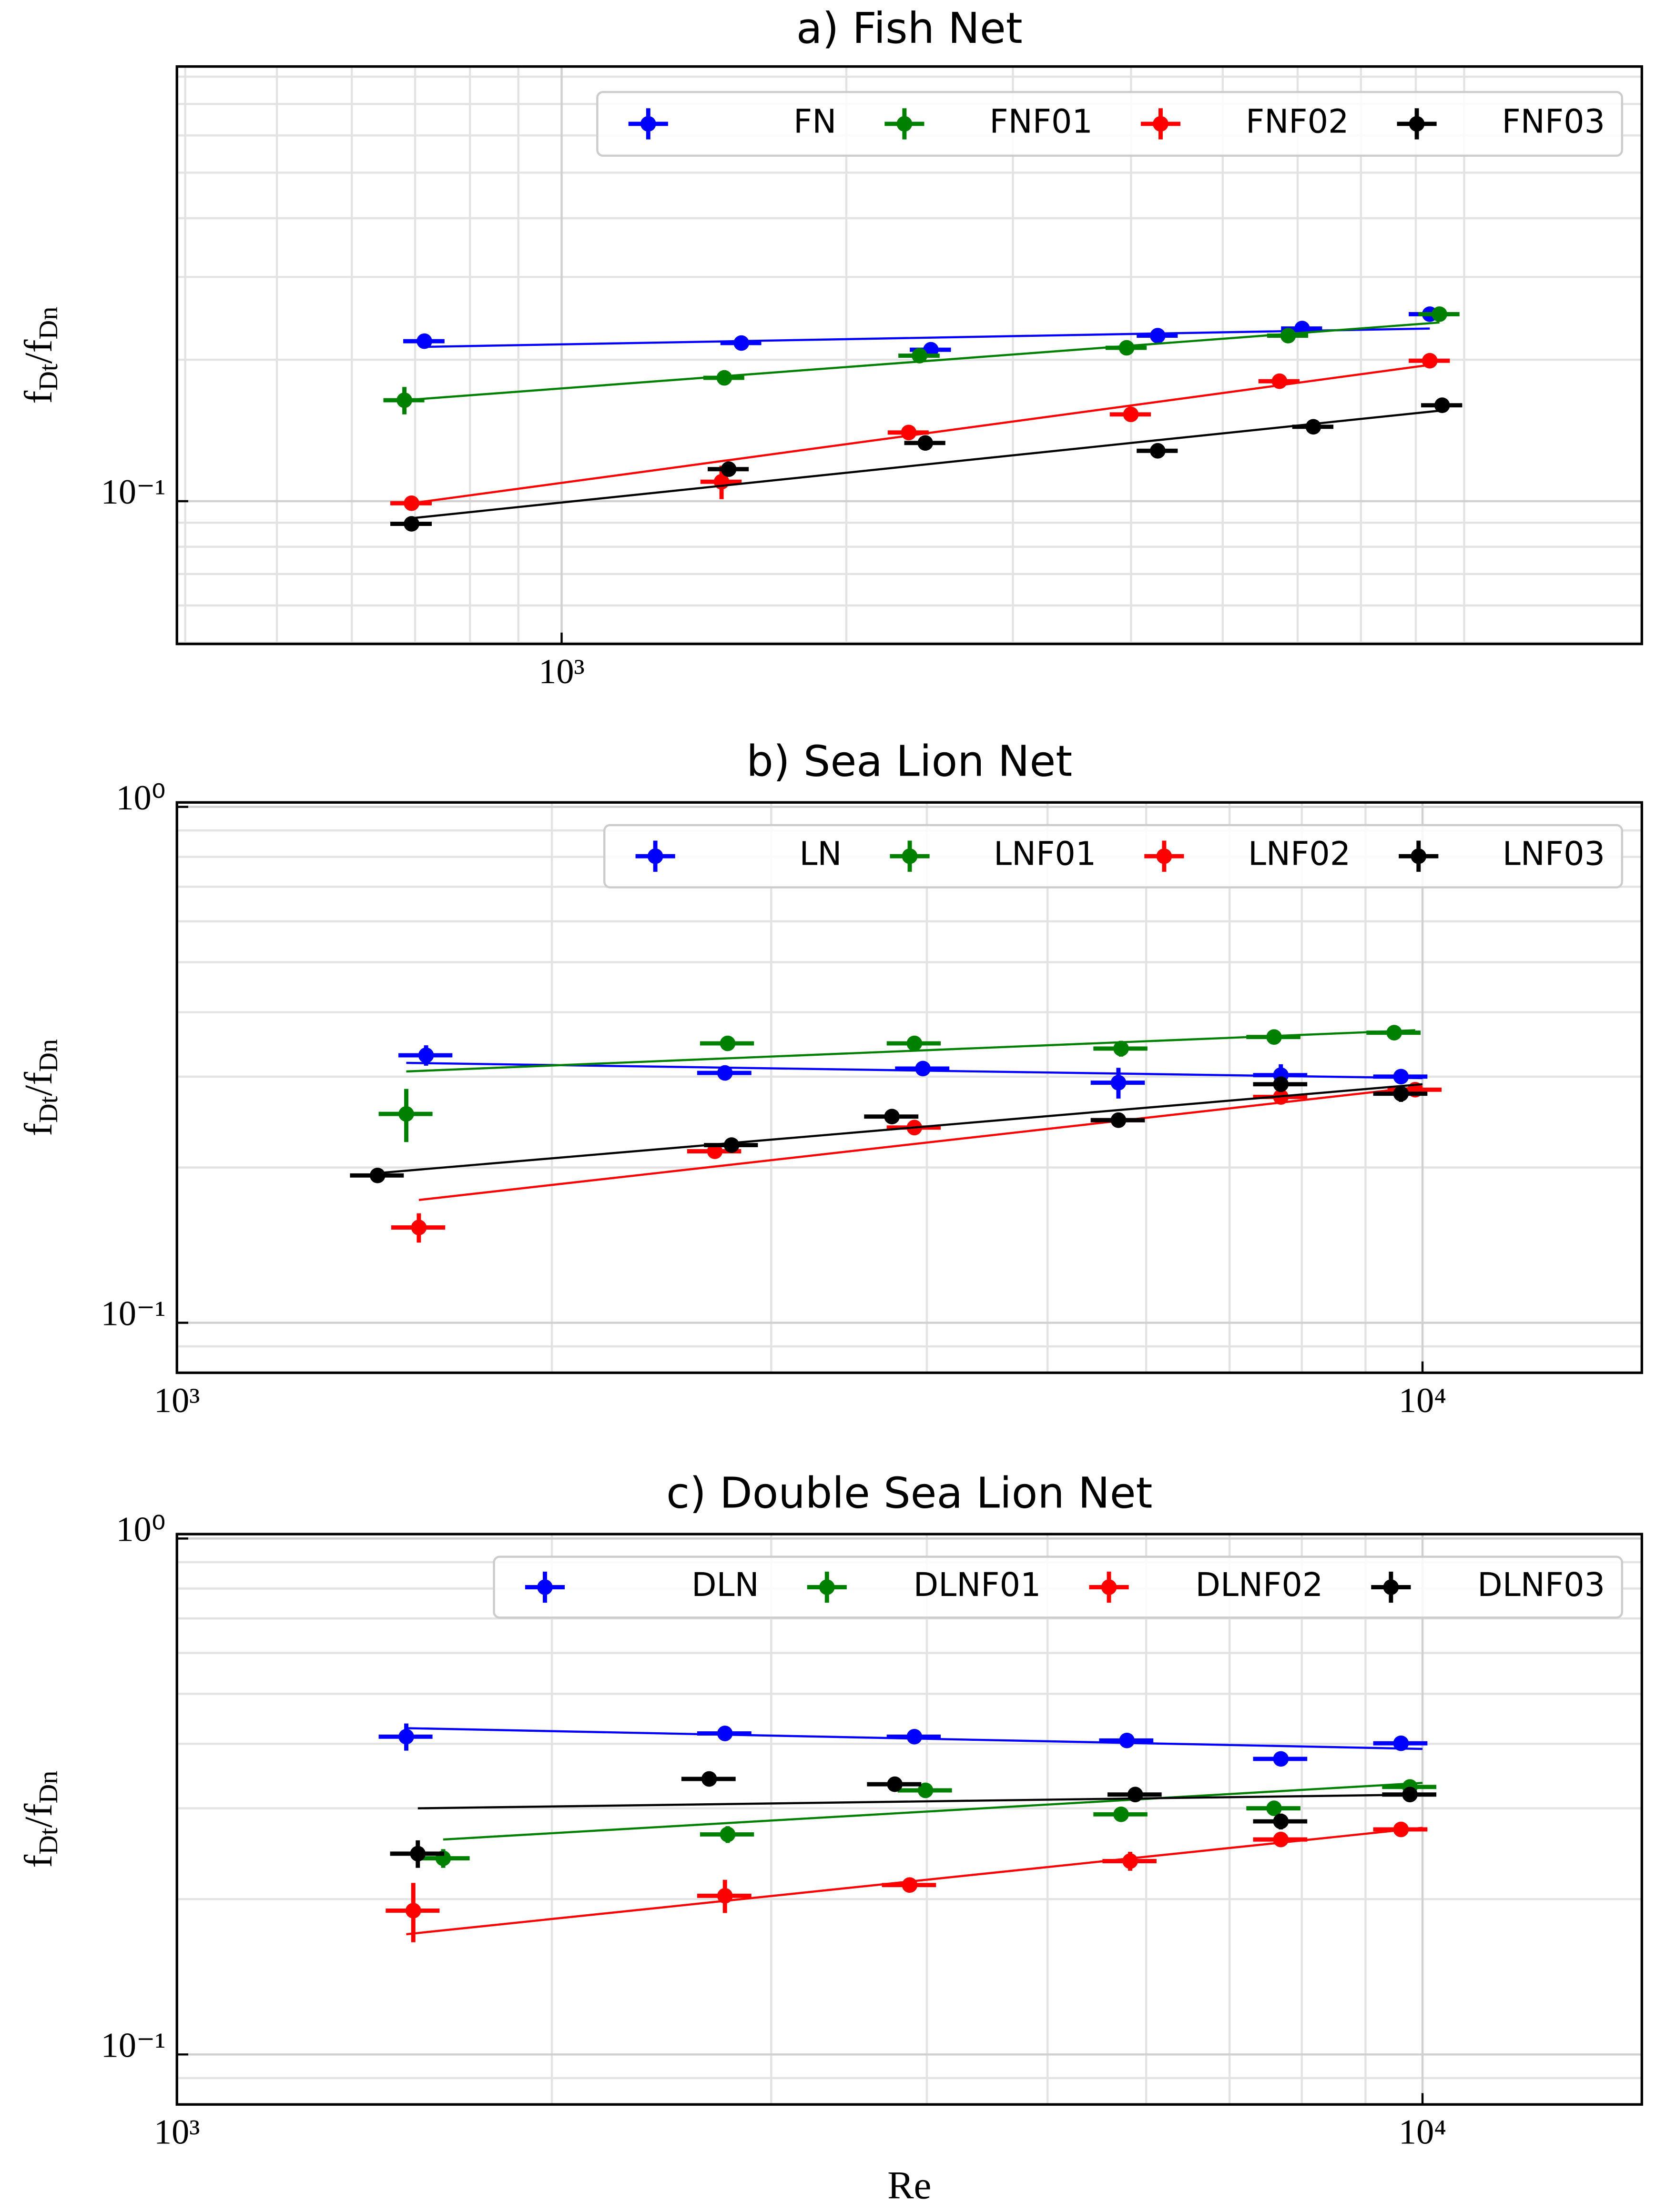 This screenshot has height=2212, width=1656. I want to click on legend-label: FN, so click(814, 122).